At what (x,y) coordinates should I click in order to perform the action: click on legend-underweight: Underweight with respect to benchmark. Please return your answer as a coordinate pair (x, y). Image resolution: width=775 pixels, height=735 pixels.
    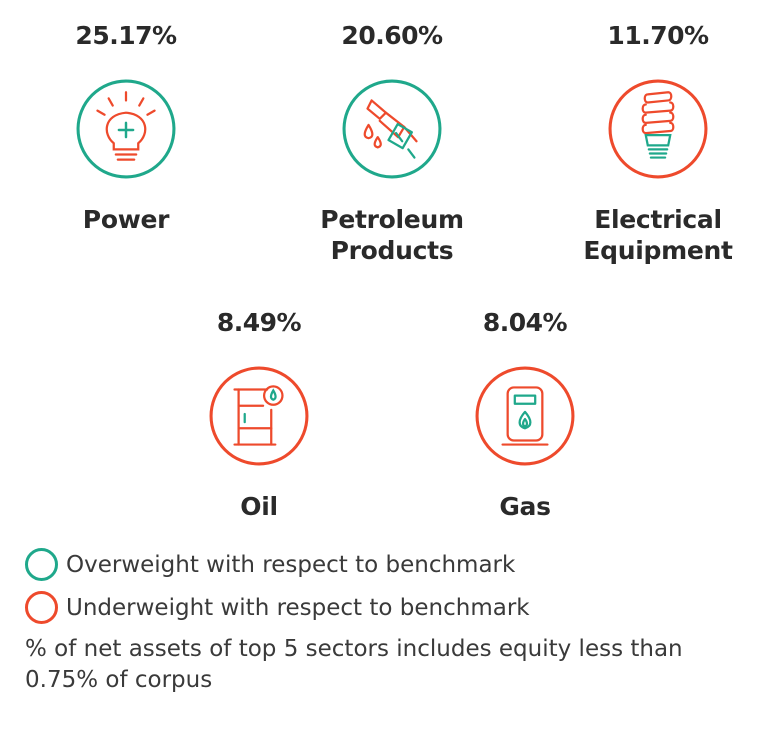
    Looking at the image, I should click on (277, 607).